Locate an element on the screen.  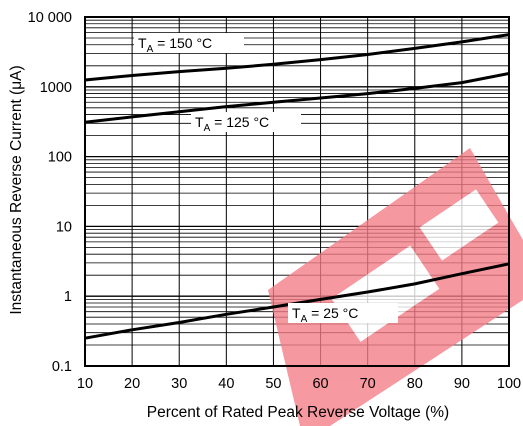
x-tick-label: 50 is located at coordinates (273, 384).